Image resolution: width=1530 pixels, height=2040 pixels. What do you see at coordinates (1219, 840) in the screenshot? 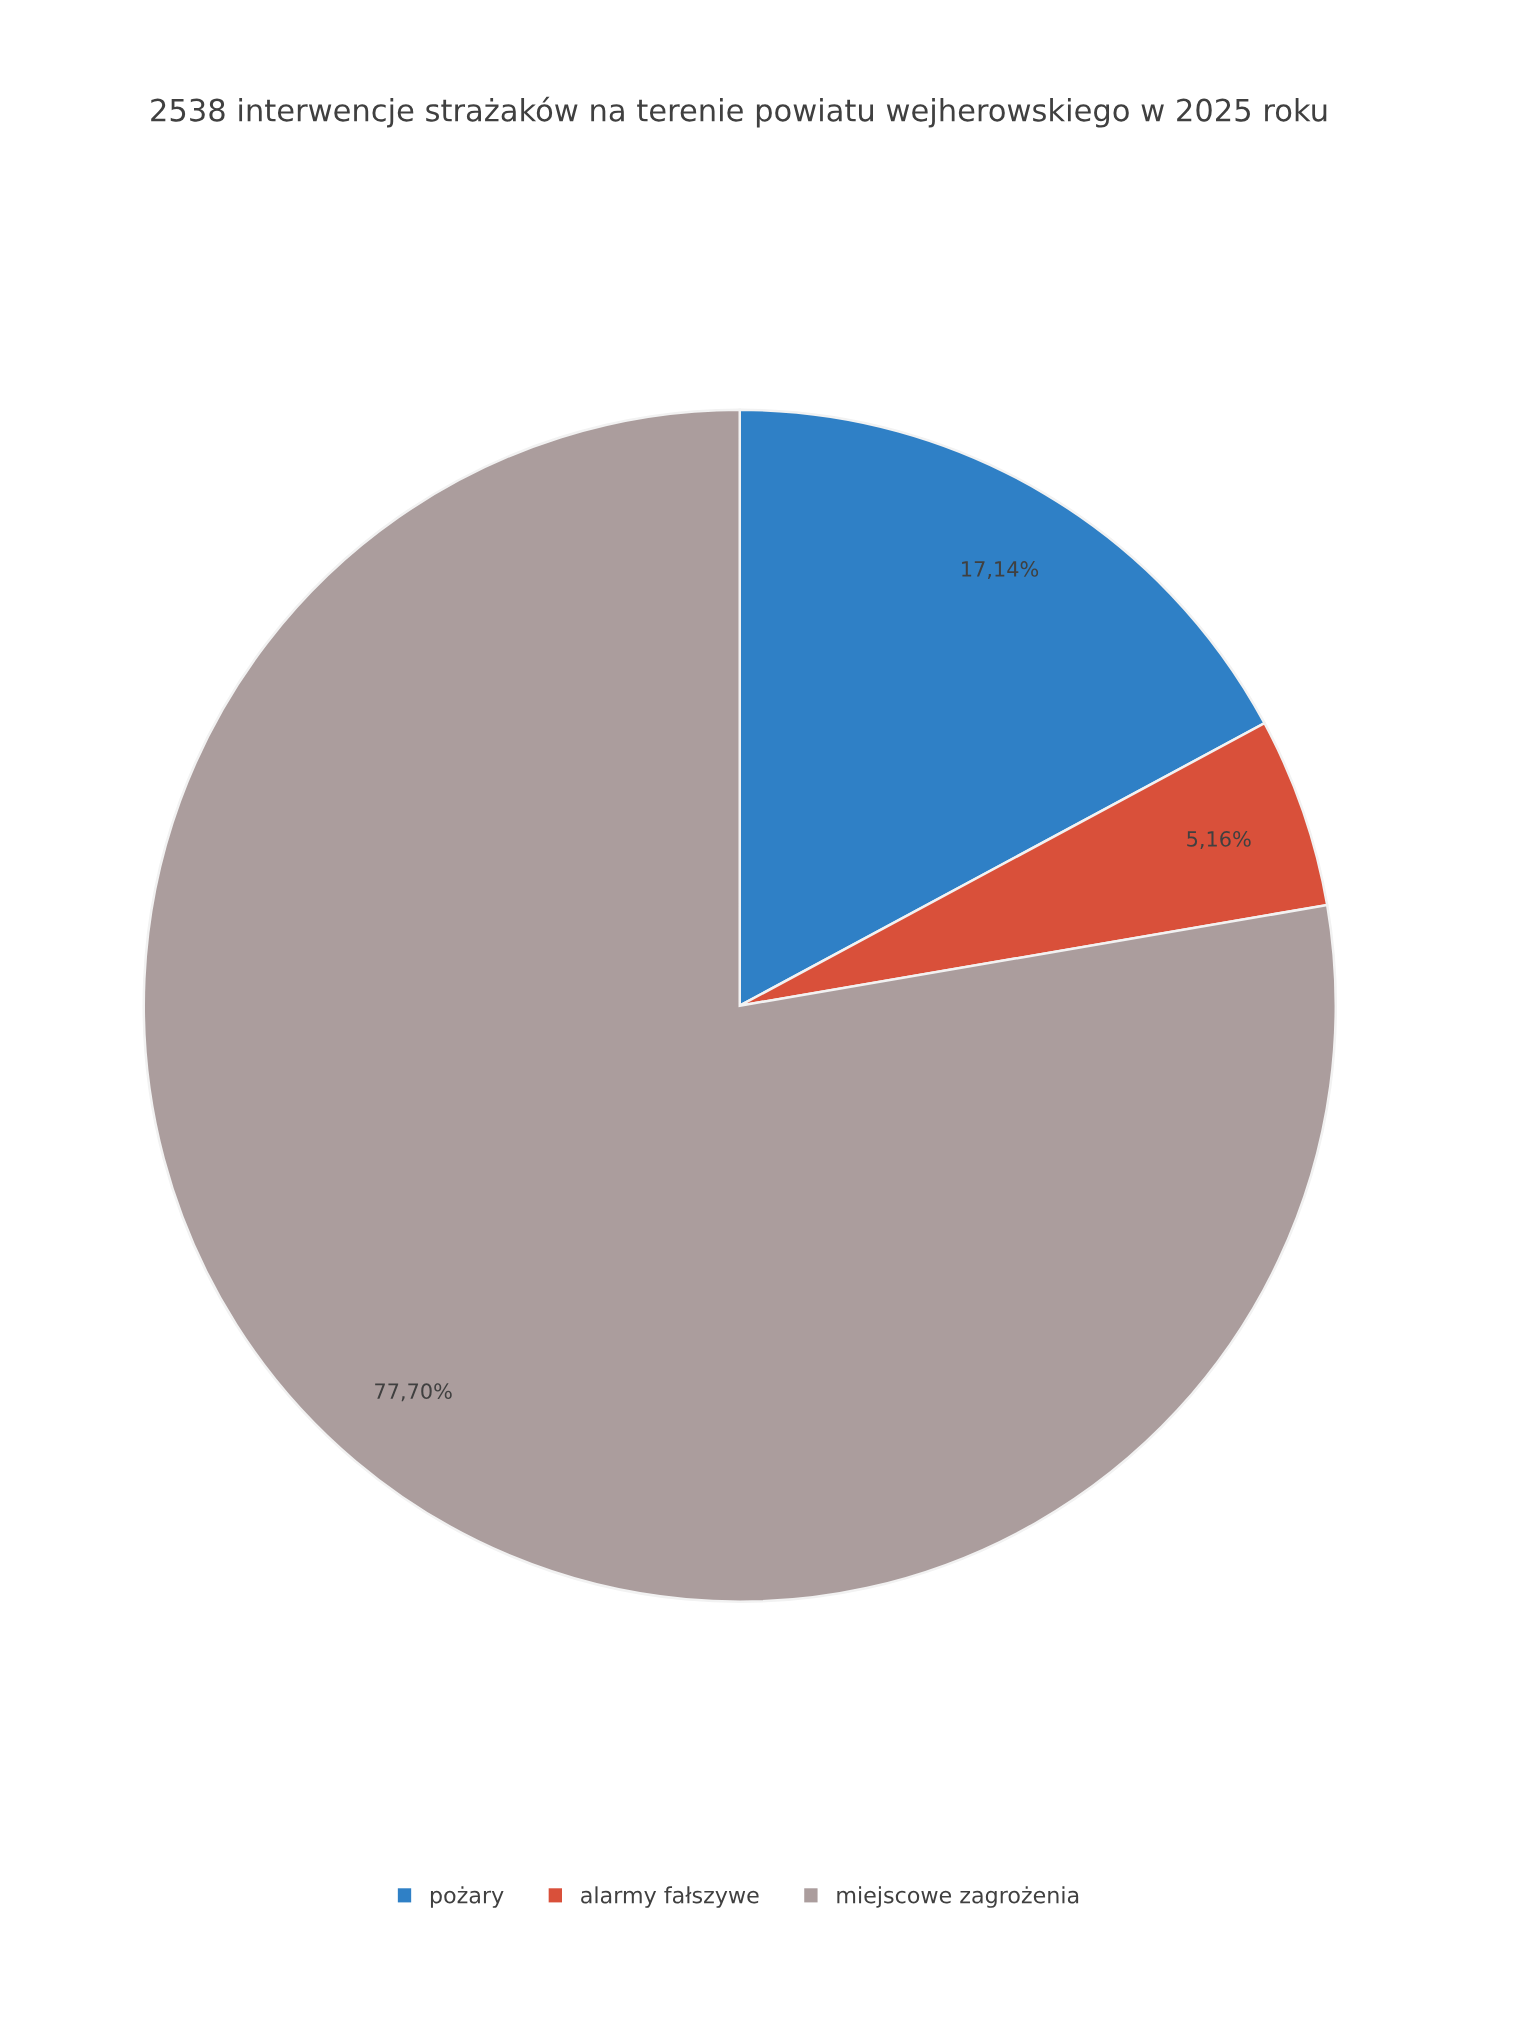
I see `data-label: 5,16%` at bounding box center [1219, 840].